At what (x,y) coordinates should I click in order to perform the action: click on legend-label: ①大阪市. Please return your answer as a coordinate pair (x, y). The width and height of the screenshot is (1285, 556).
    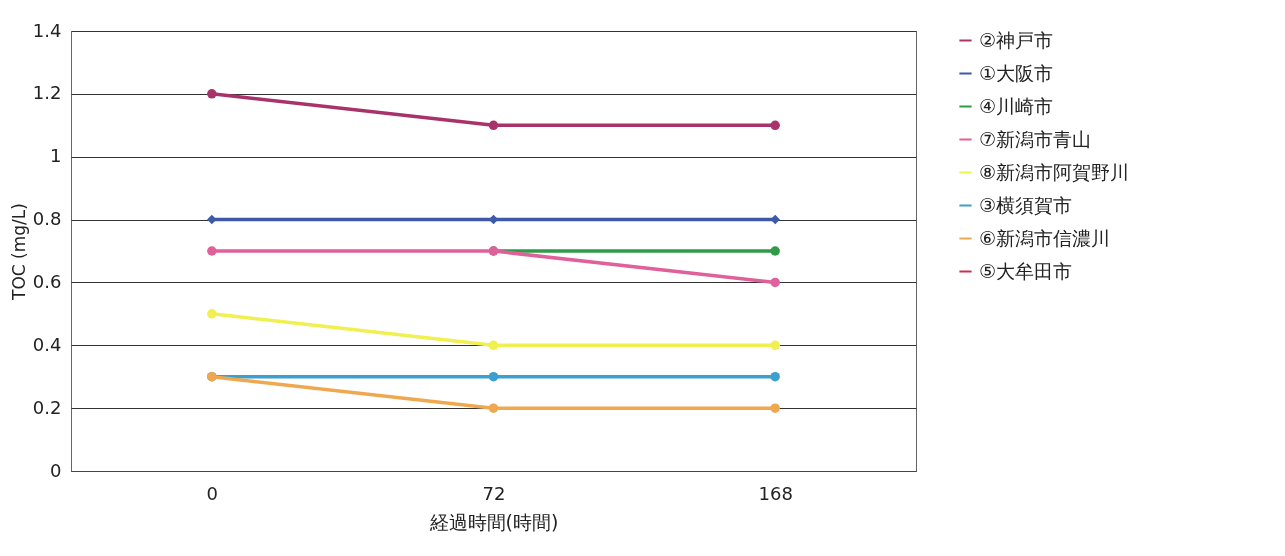
    Looking at the image, I should click on (1016, 72).